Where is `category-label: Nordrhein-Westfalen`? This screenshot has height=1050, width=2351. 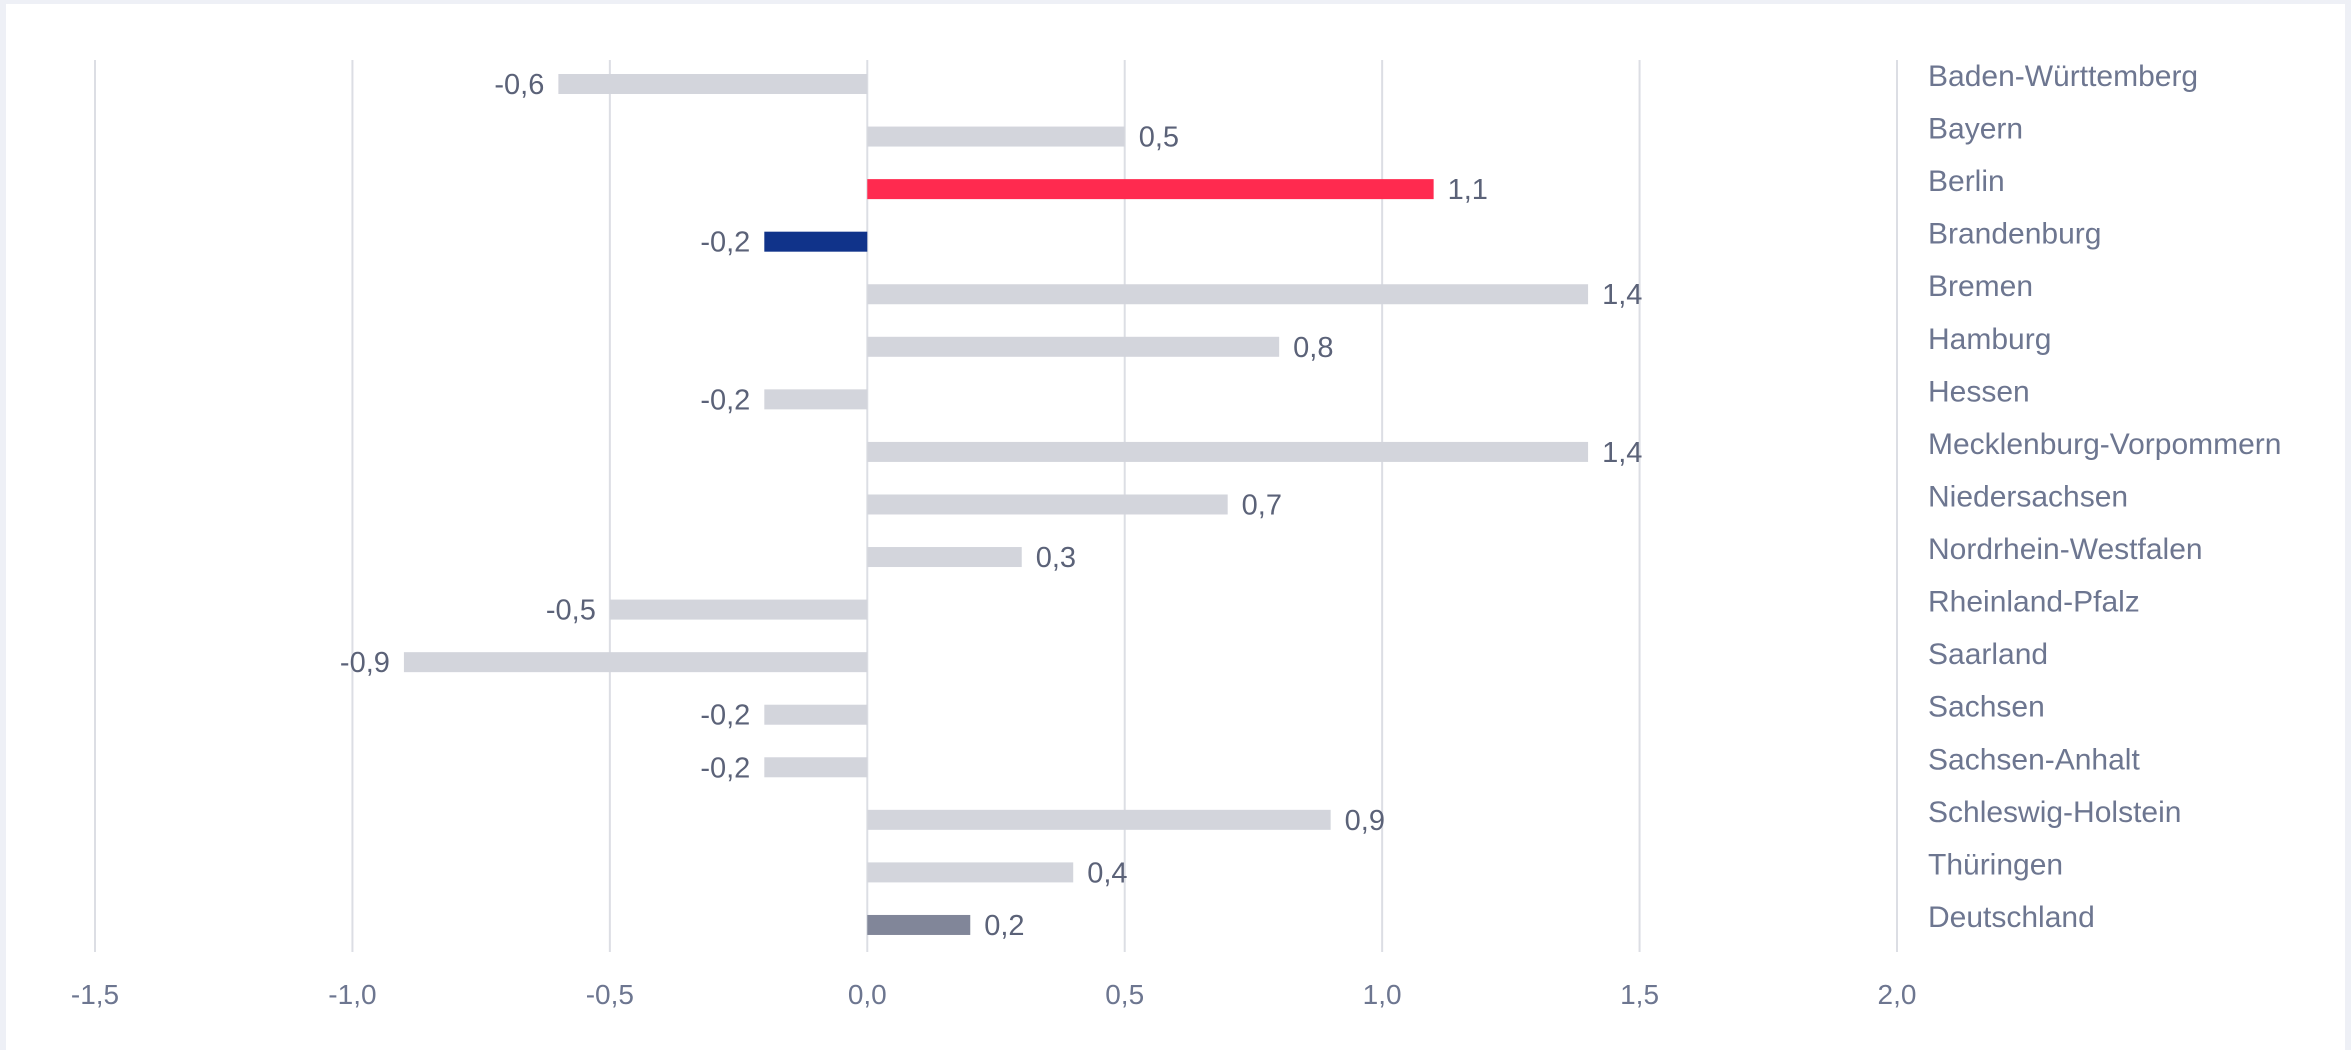
category-label: Nordrhein-Westfalen is located at coordinates (2065, 549).